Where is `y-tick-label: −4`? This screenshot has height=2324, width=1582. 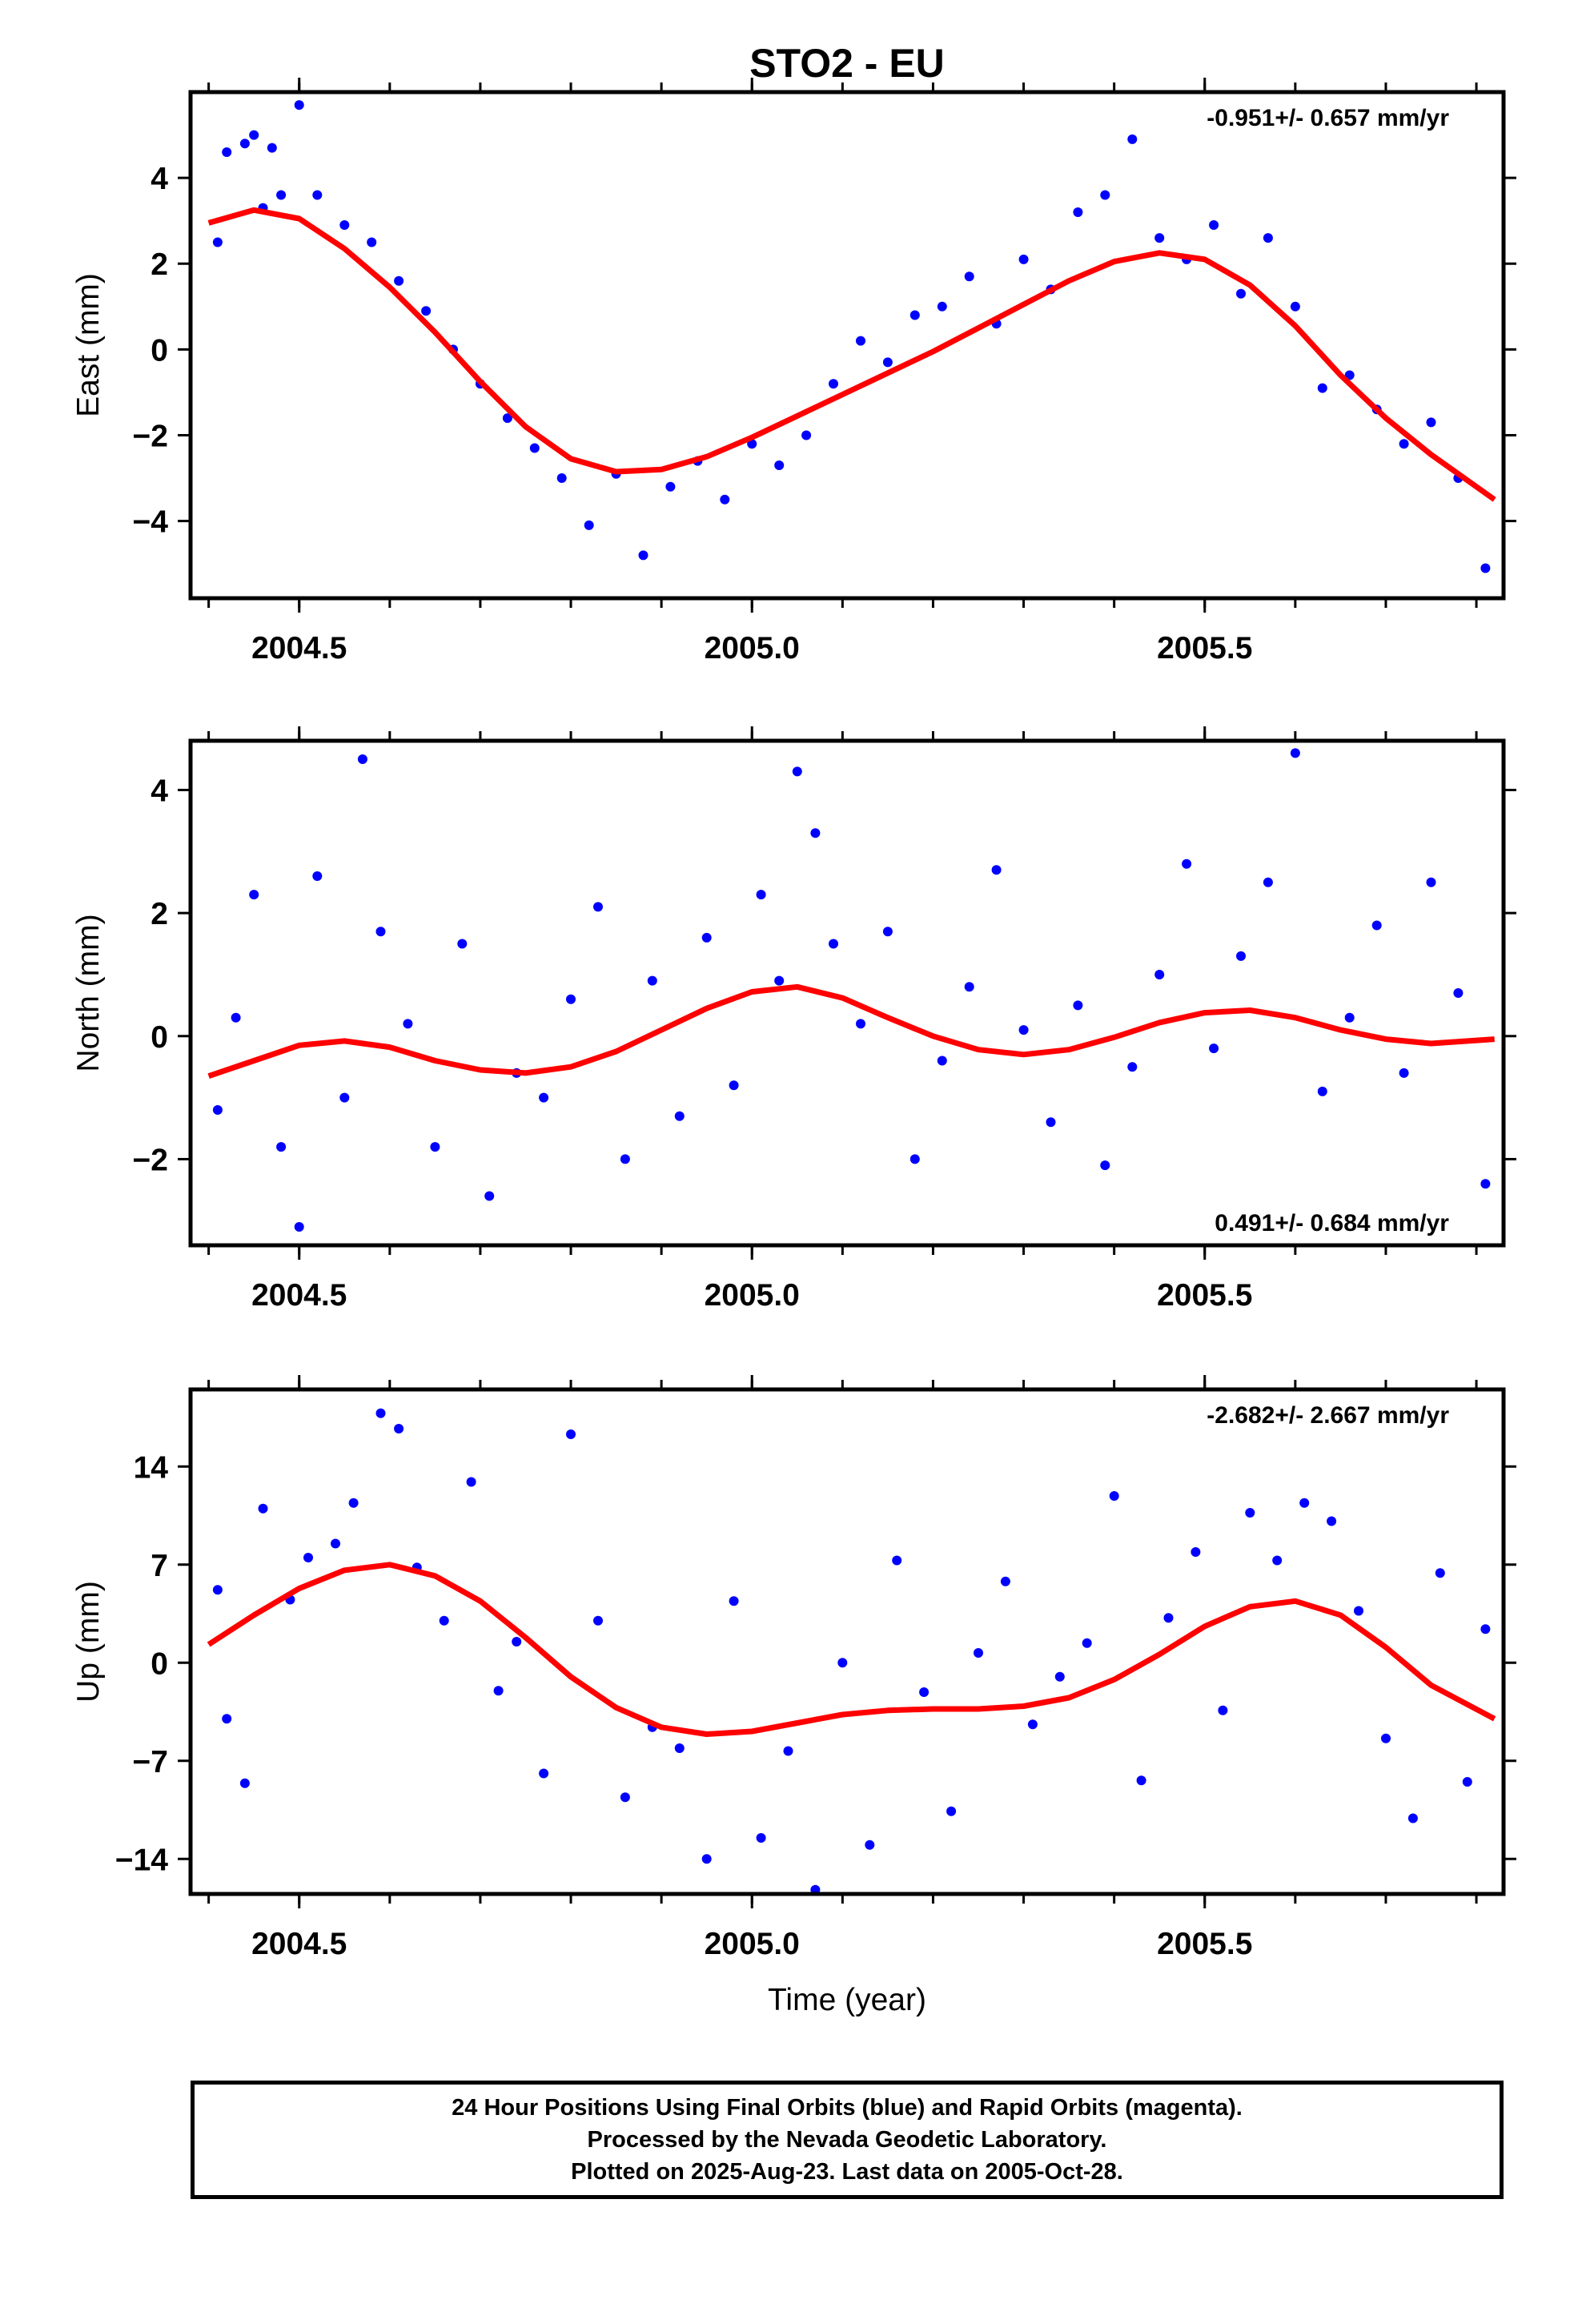
y-tick-label: −4 is located at coordinates (151, 522).